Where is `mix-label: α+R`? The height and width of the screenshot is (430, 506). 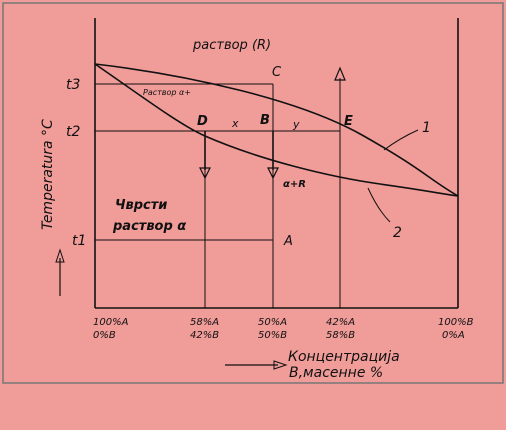
mix-label: α+R is located at coordinates (294, 184).